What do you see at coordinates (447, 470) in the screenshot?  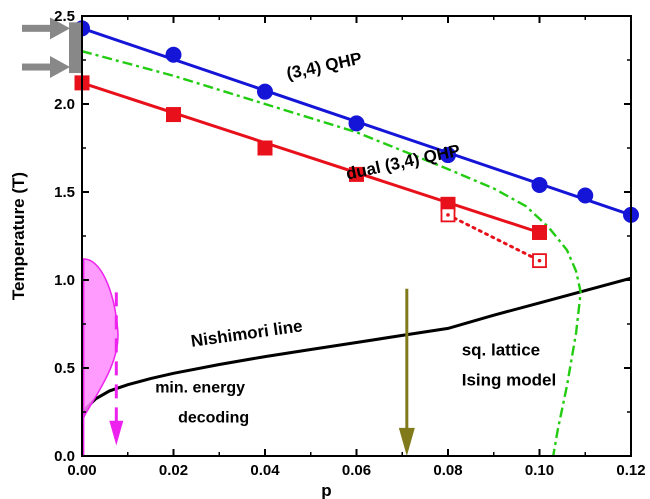 I see `x-tick-label-4: 0.08` at bounding box center [447, 470].